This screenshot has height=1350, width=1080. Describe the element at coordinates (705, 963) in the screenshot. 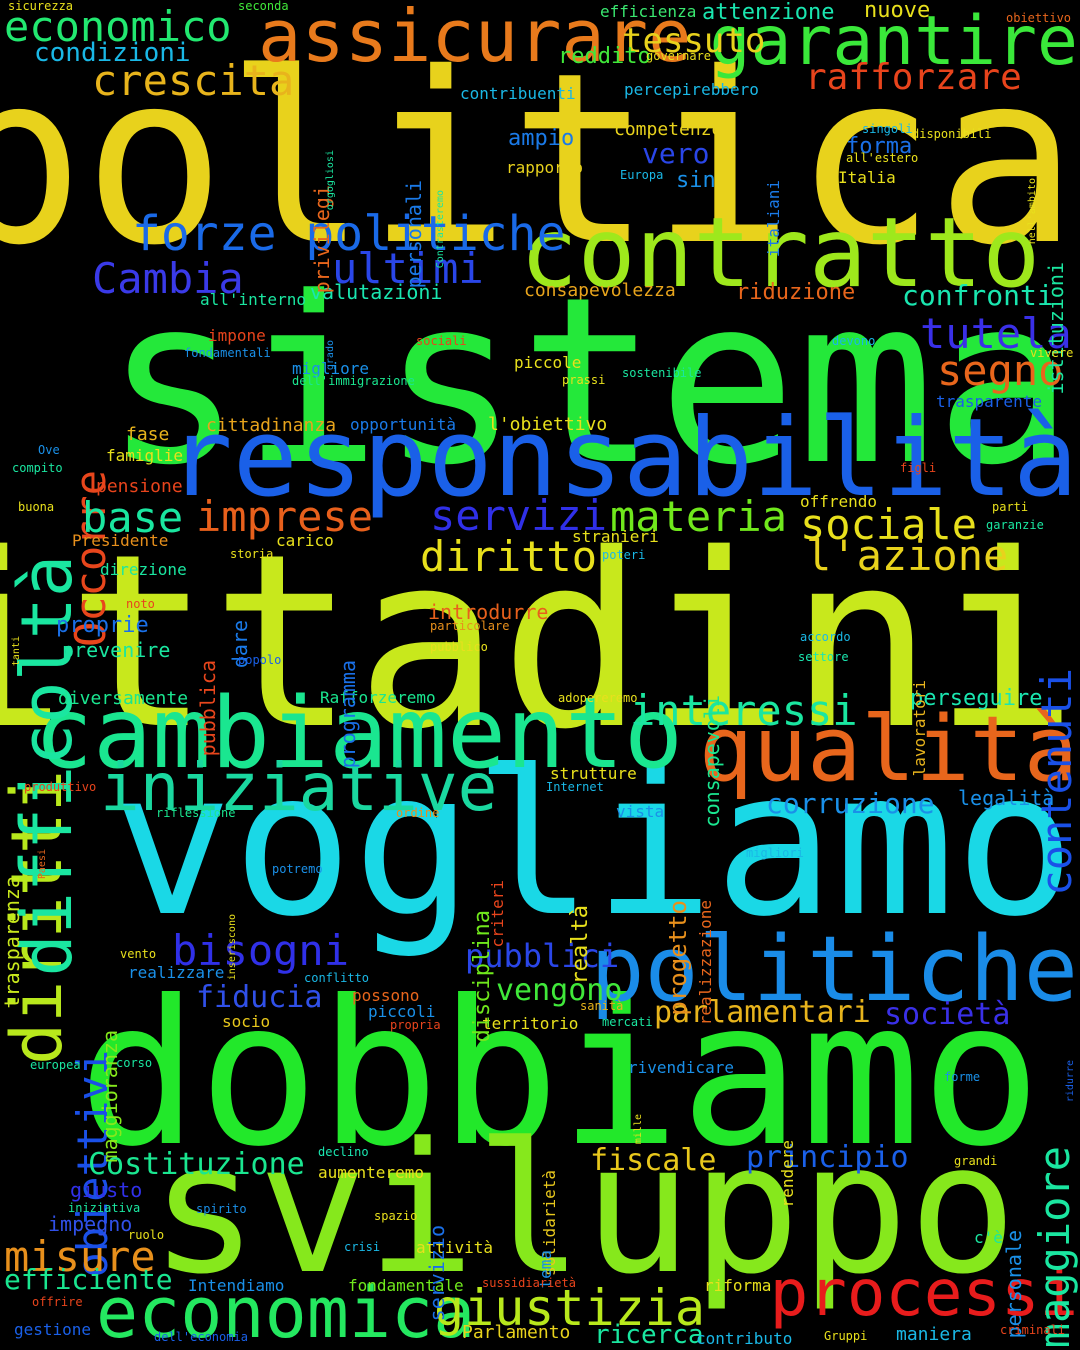

I see `cloud-word: realizzazione` at that location.